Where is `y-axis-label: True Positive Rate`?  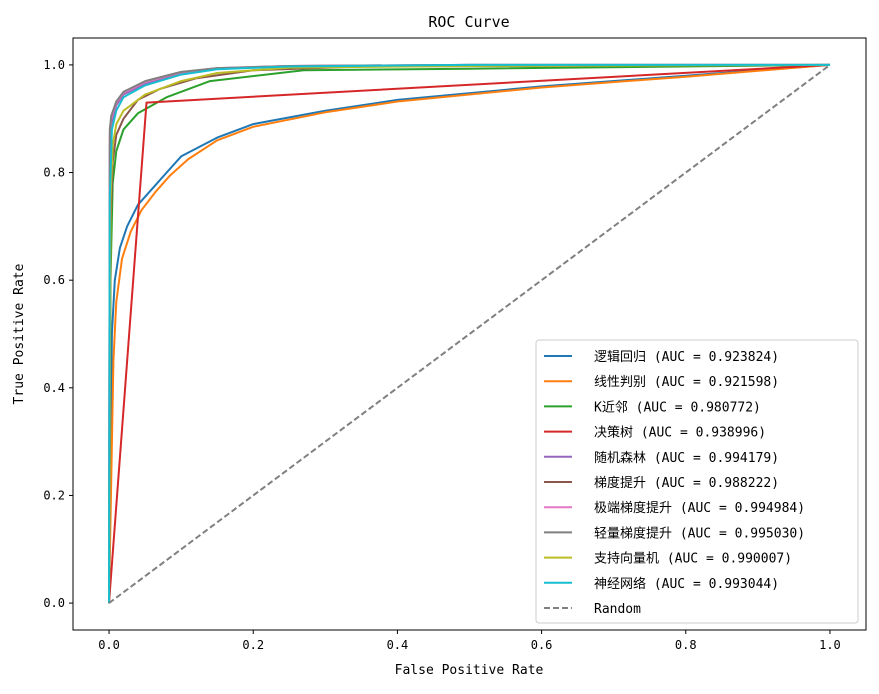 y-axis-label: True Positive Rate is located at coordinates (19, 333).